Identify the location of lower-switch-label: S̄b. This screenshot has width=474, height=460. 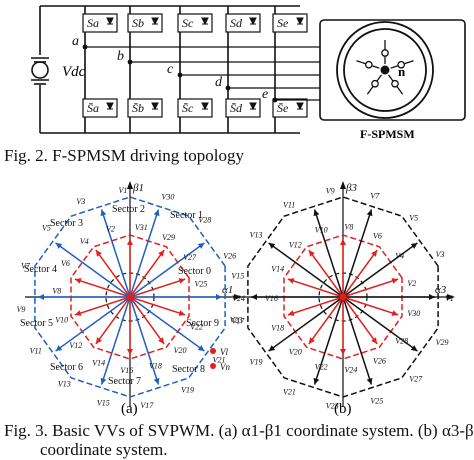
(138, 108).